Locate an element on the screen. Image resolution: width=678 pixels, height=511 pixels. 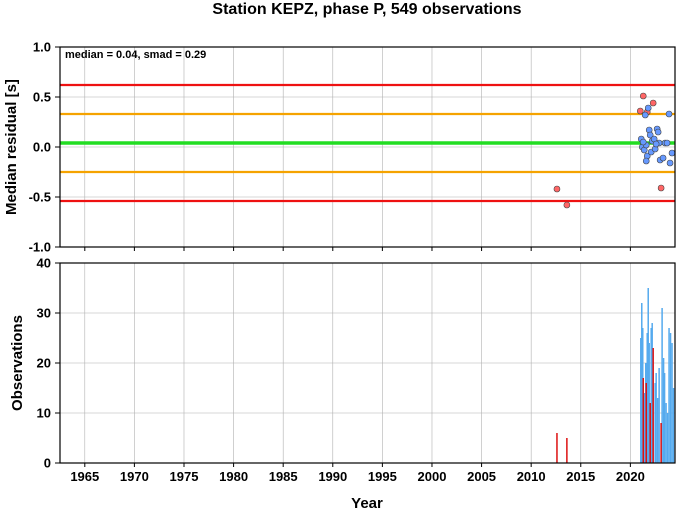
x-tick-label: 1980 is located at coordinates (233, 476).